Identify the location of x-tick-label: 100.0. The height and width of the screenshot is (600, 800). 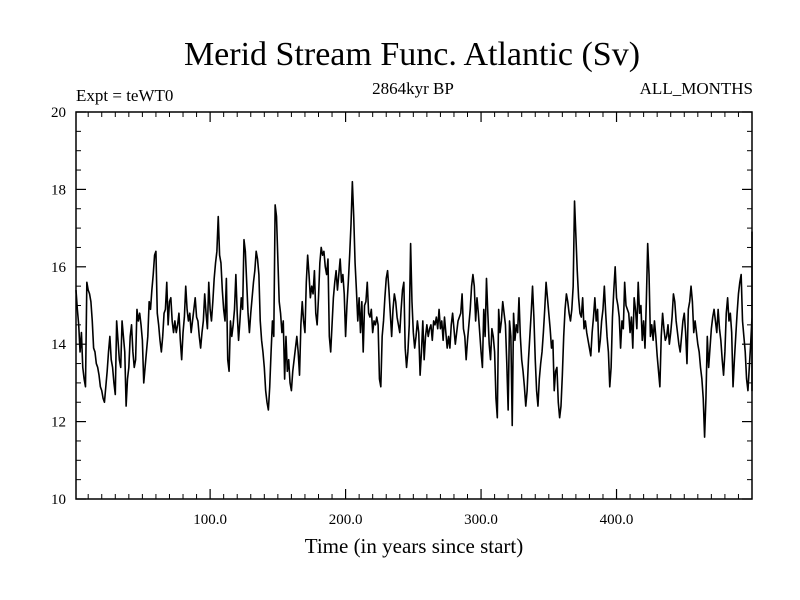
(210, 520).